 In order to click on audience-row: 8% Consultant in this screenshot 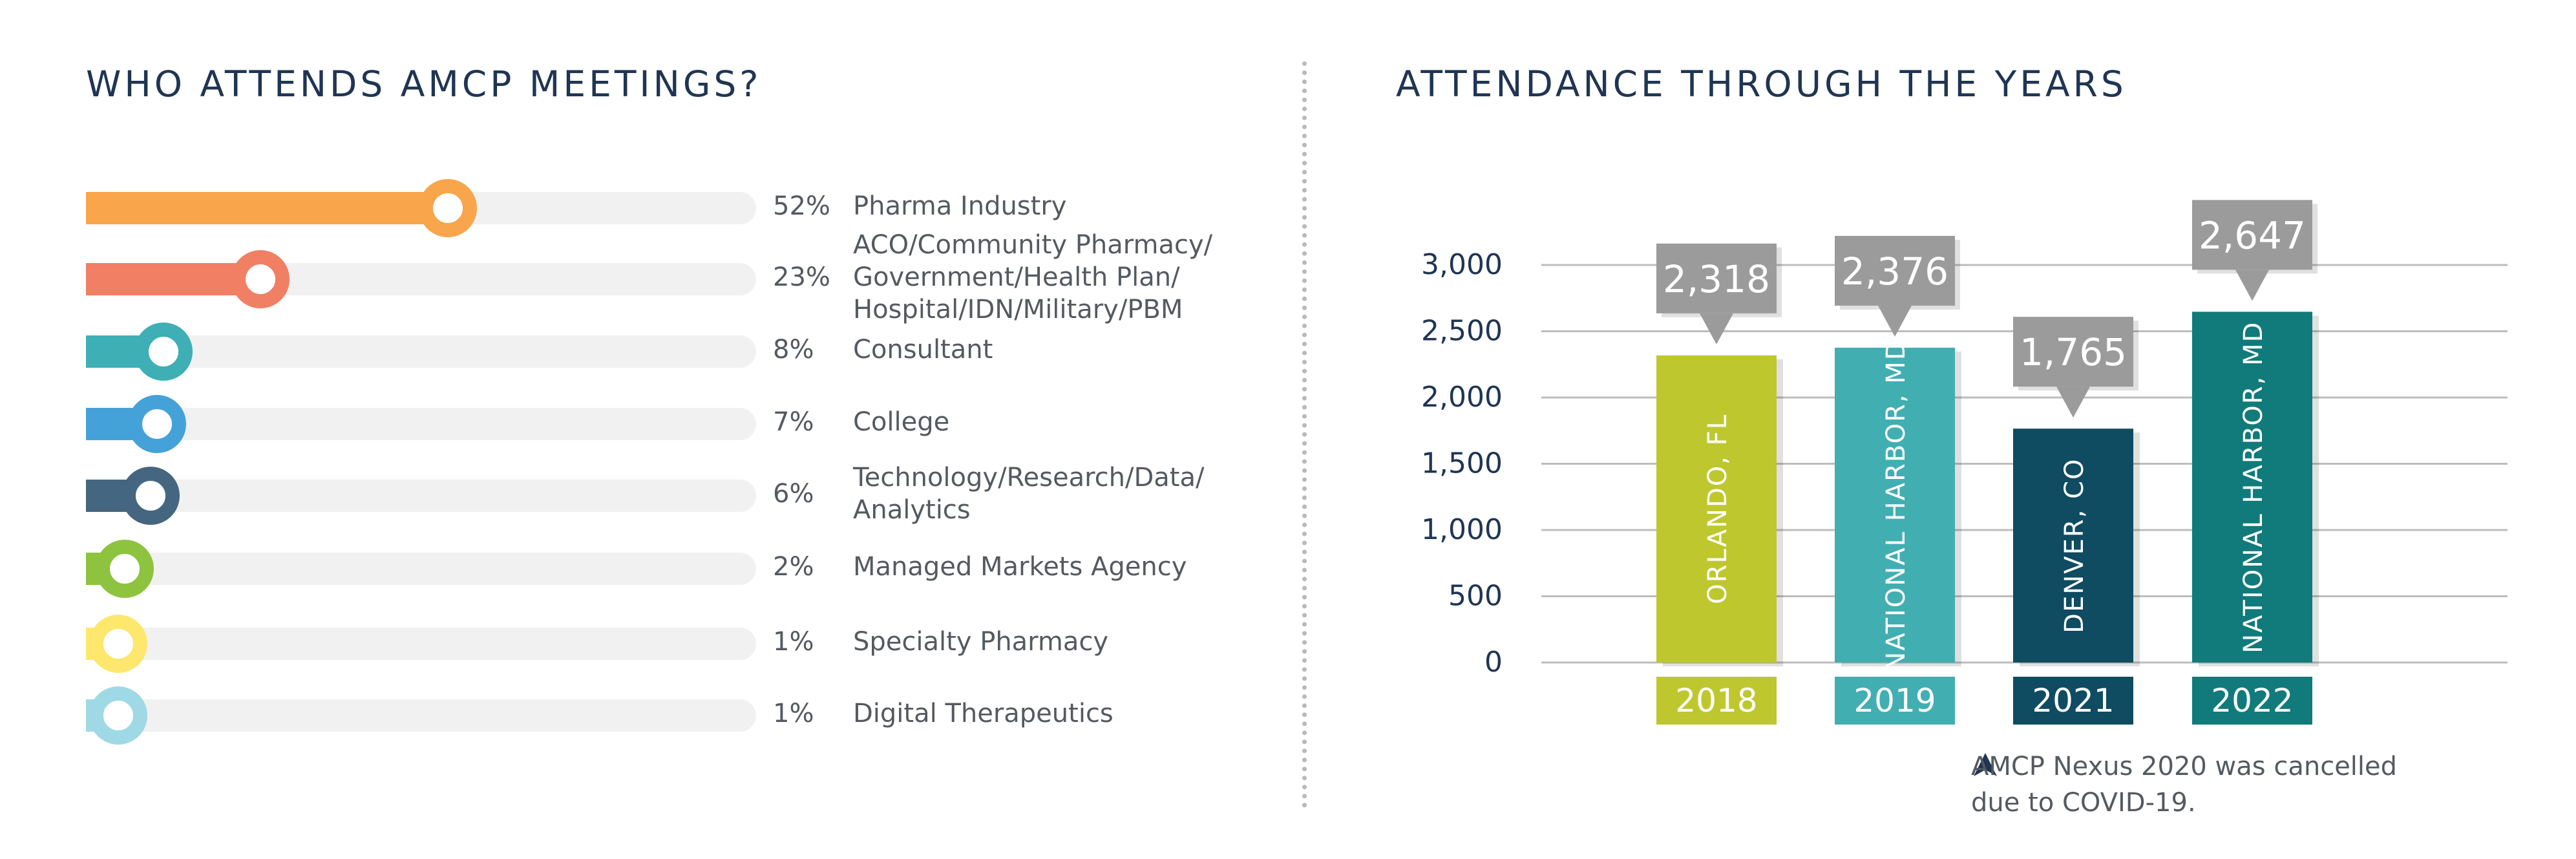, I will do `click(646, 350)`.